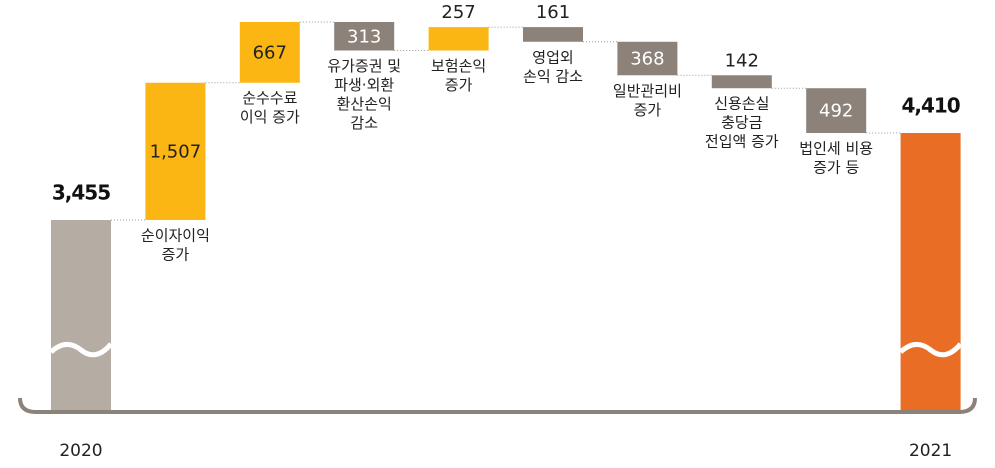  Describe the element at coordinates (80, 451) in the screenshot. I see `x-tick-label: 2020` at that location.